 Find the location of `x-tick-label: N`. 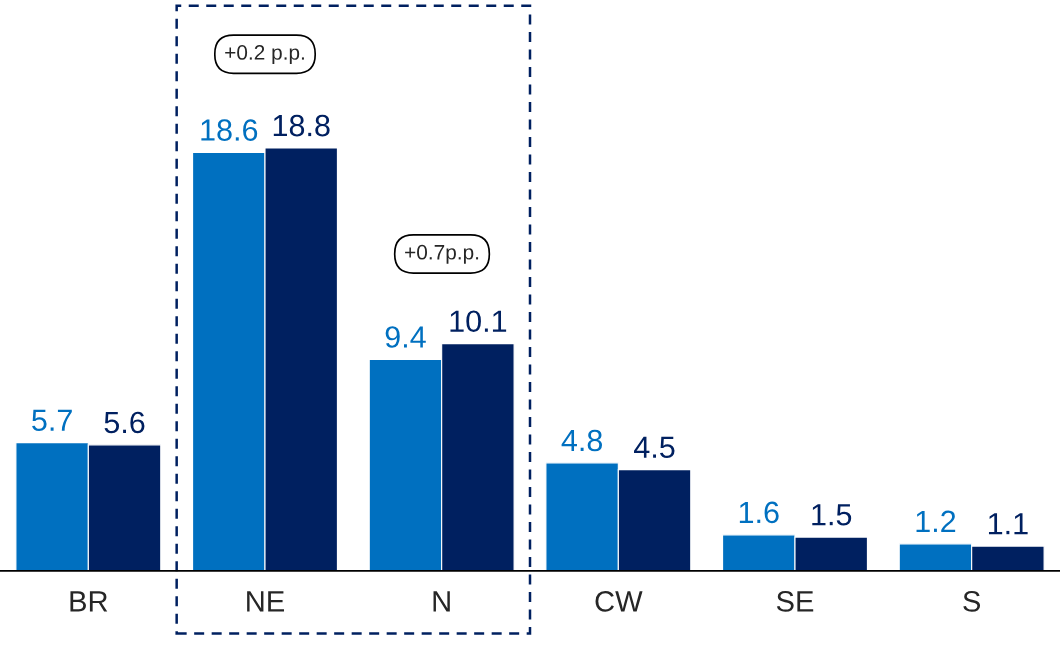

x-tick-label: N is located at coordinates (441, 601).